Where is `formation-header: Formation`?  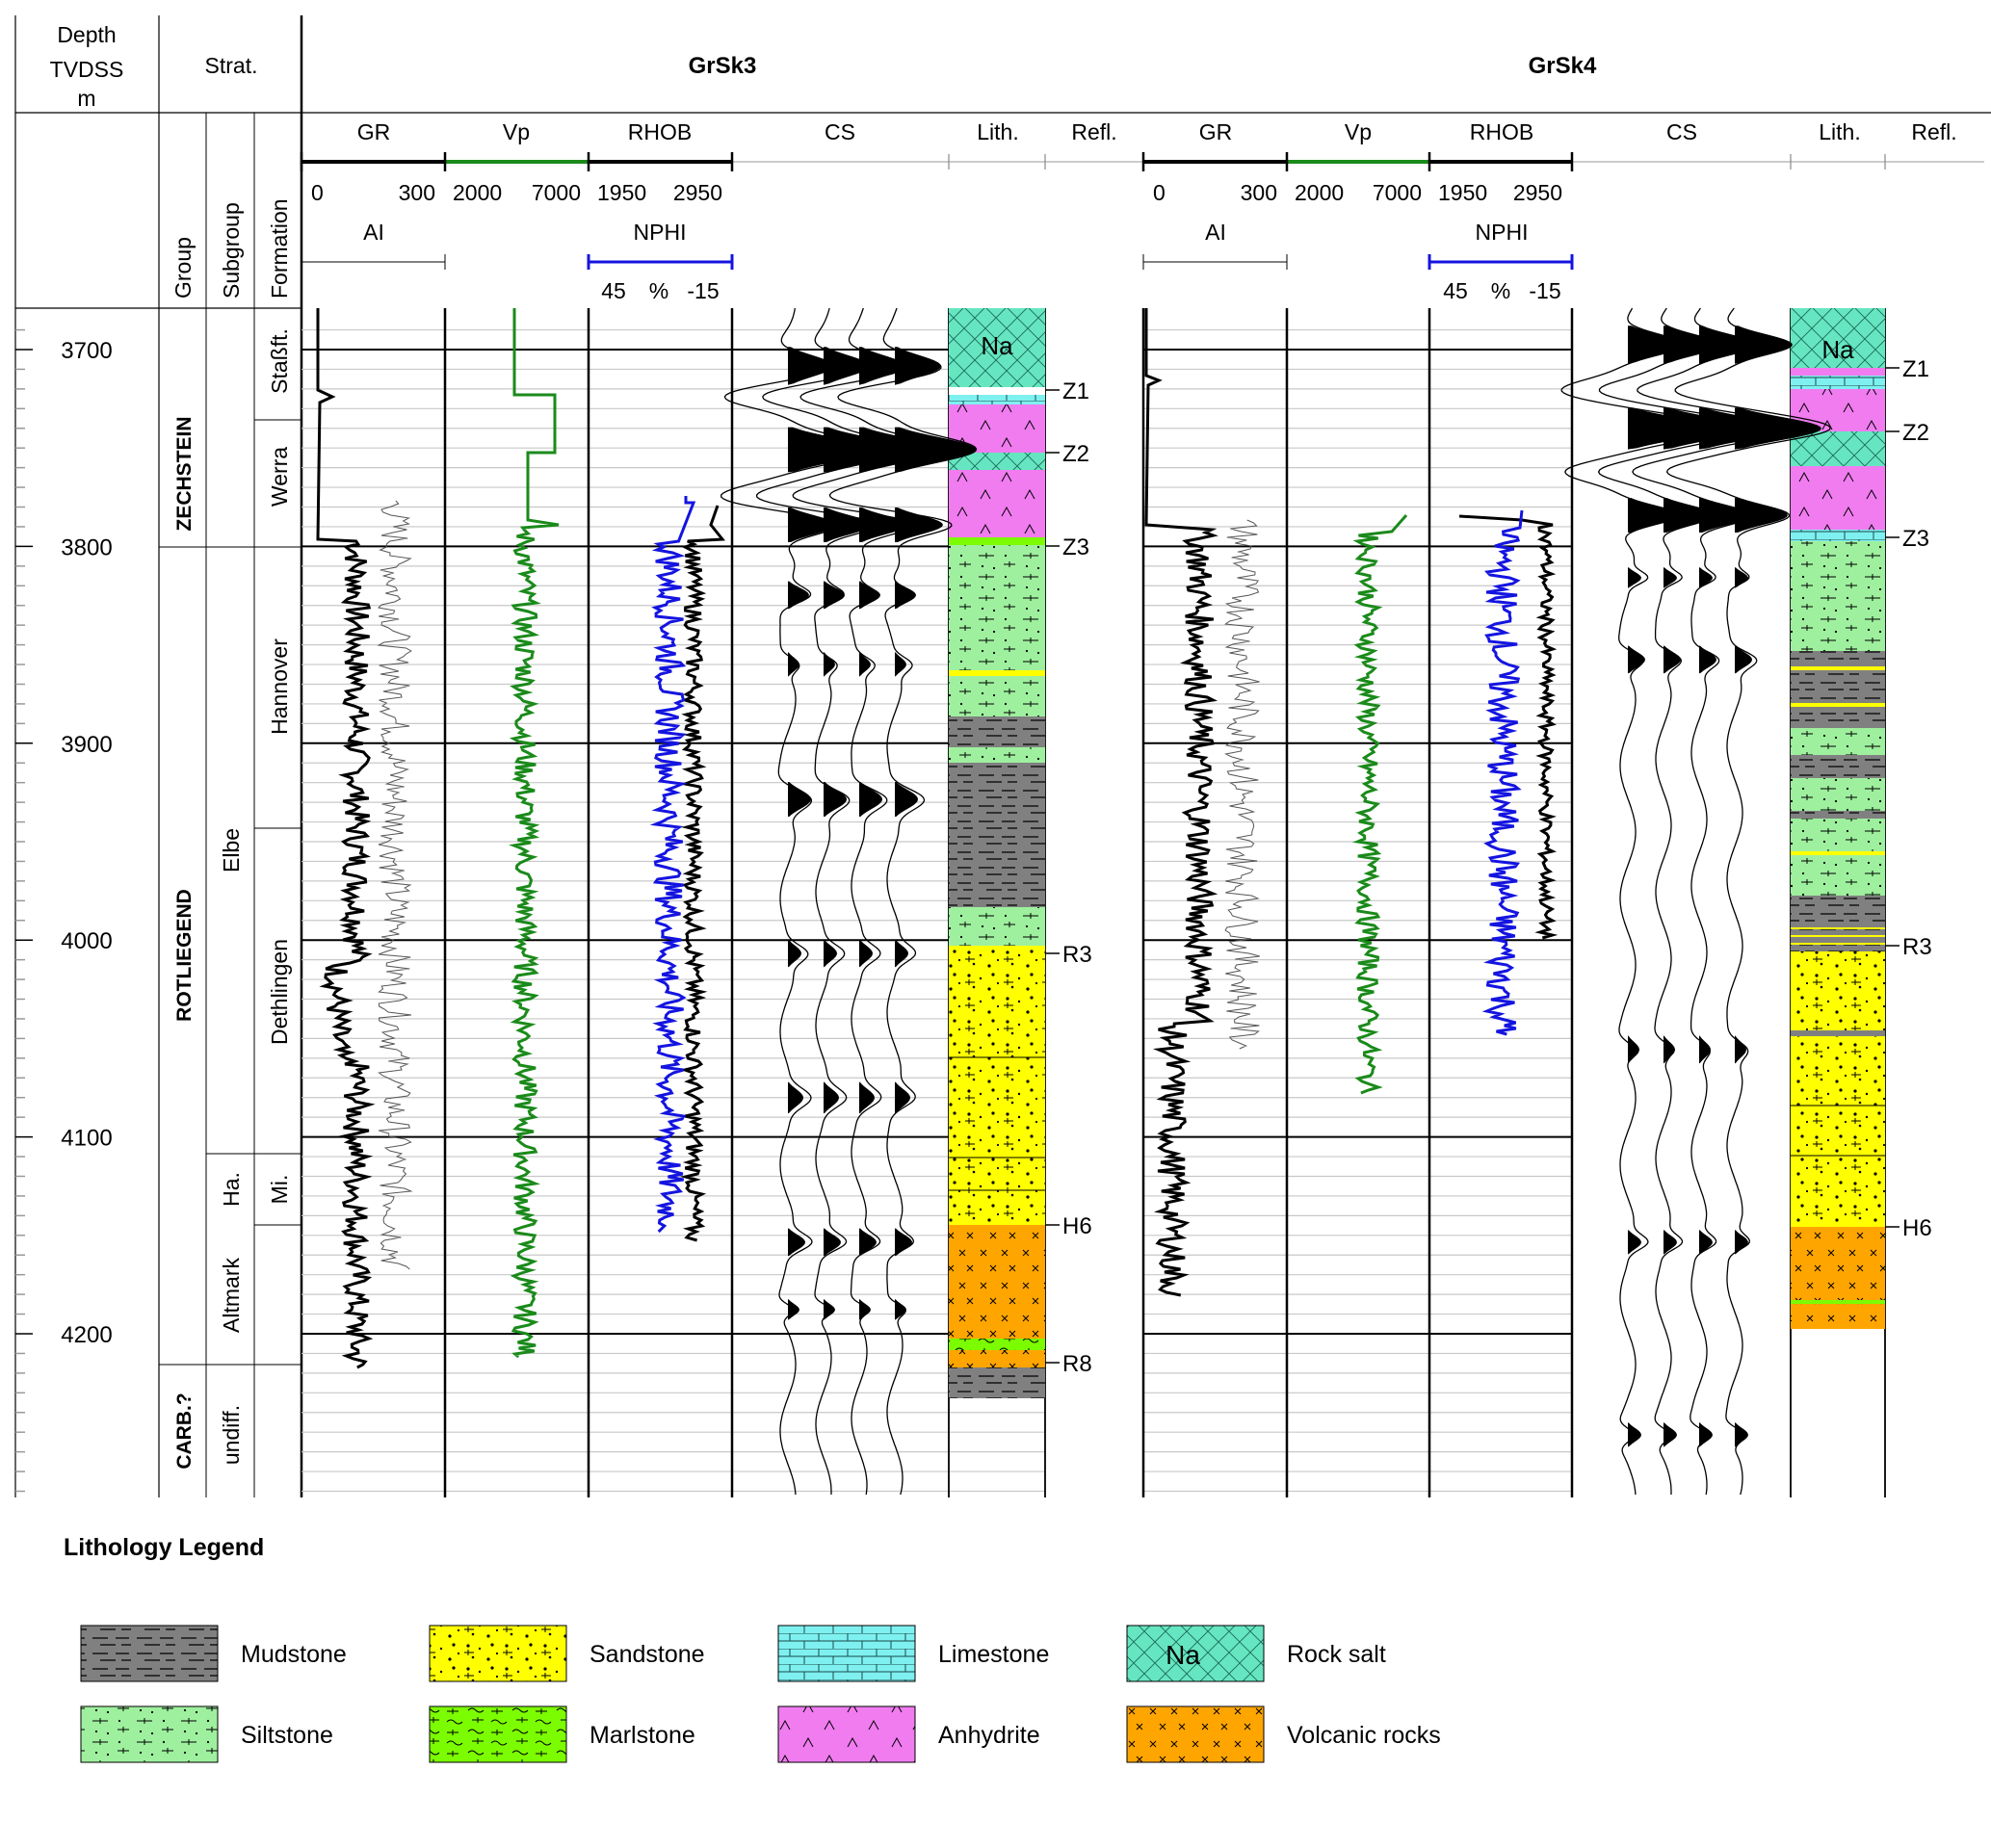
formation-header: Formation is located at coordinates (279, 248).